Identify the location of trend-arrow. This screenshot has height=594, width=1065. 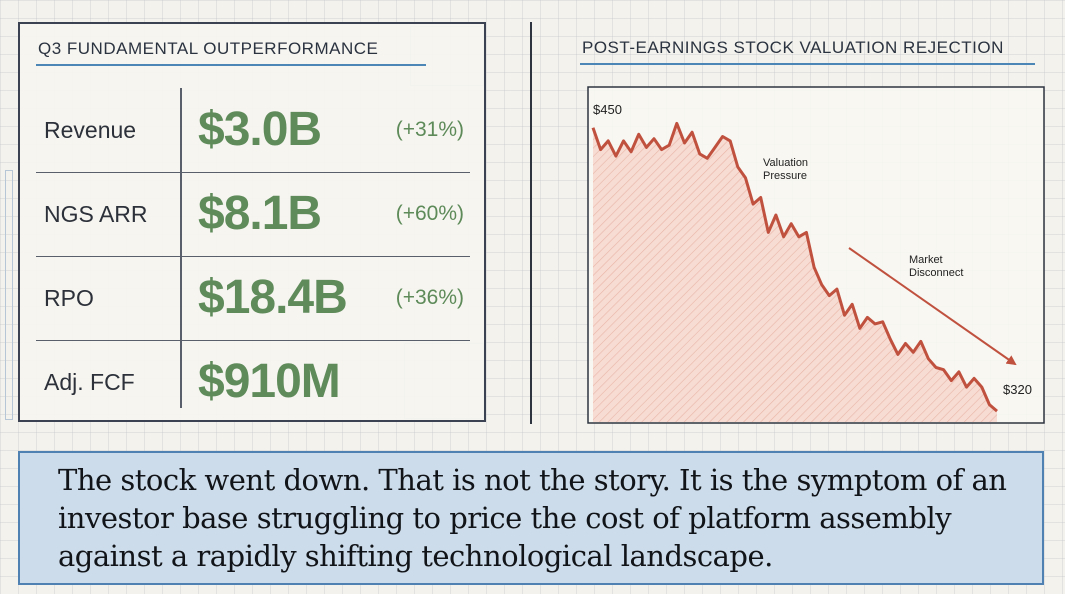
(932, 306).